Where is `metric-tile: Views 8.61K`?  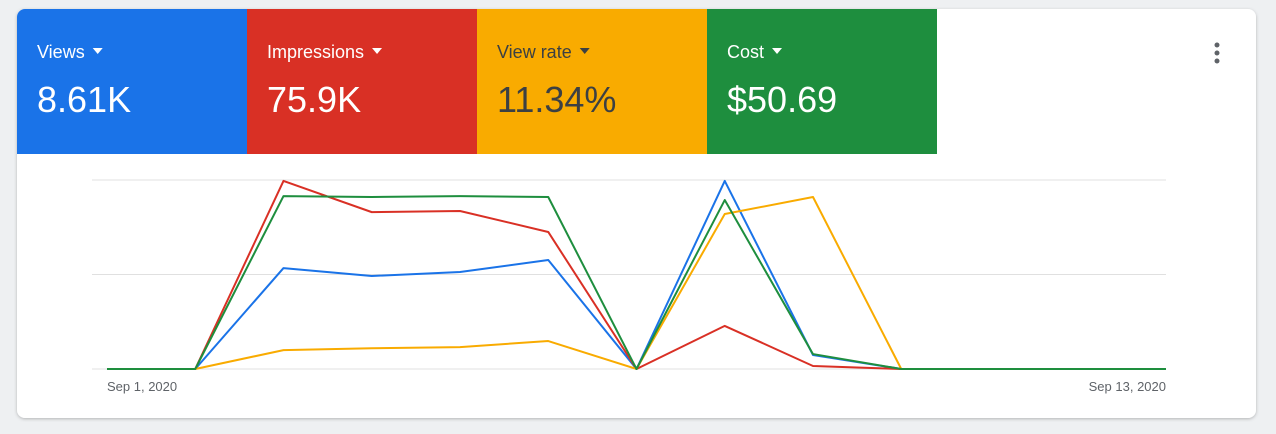
metric-tile: Views 8.61K is located at coordinates (132, 81).